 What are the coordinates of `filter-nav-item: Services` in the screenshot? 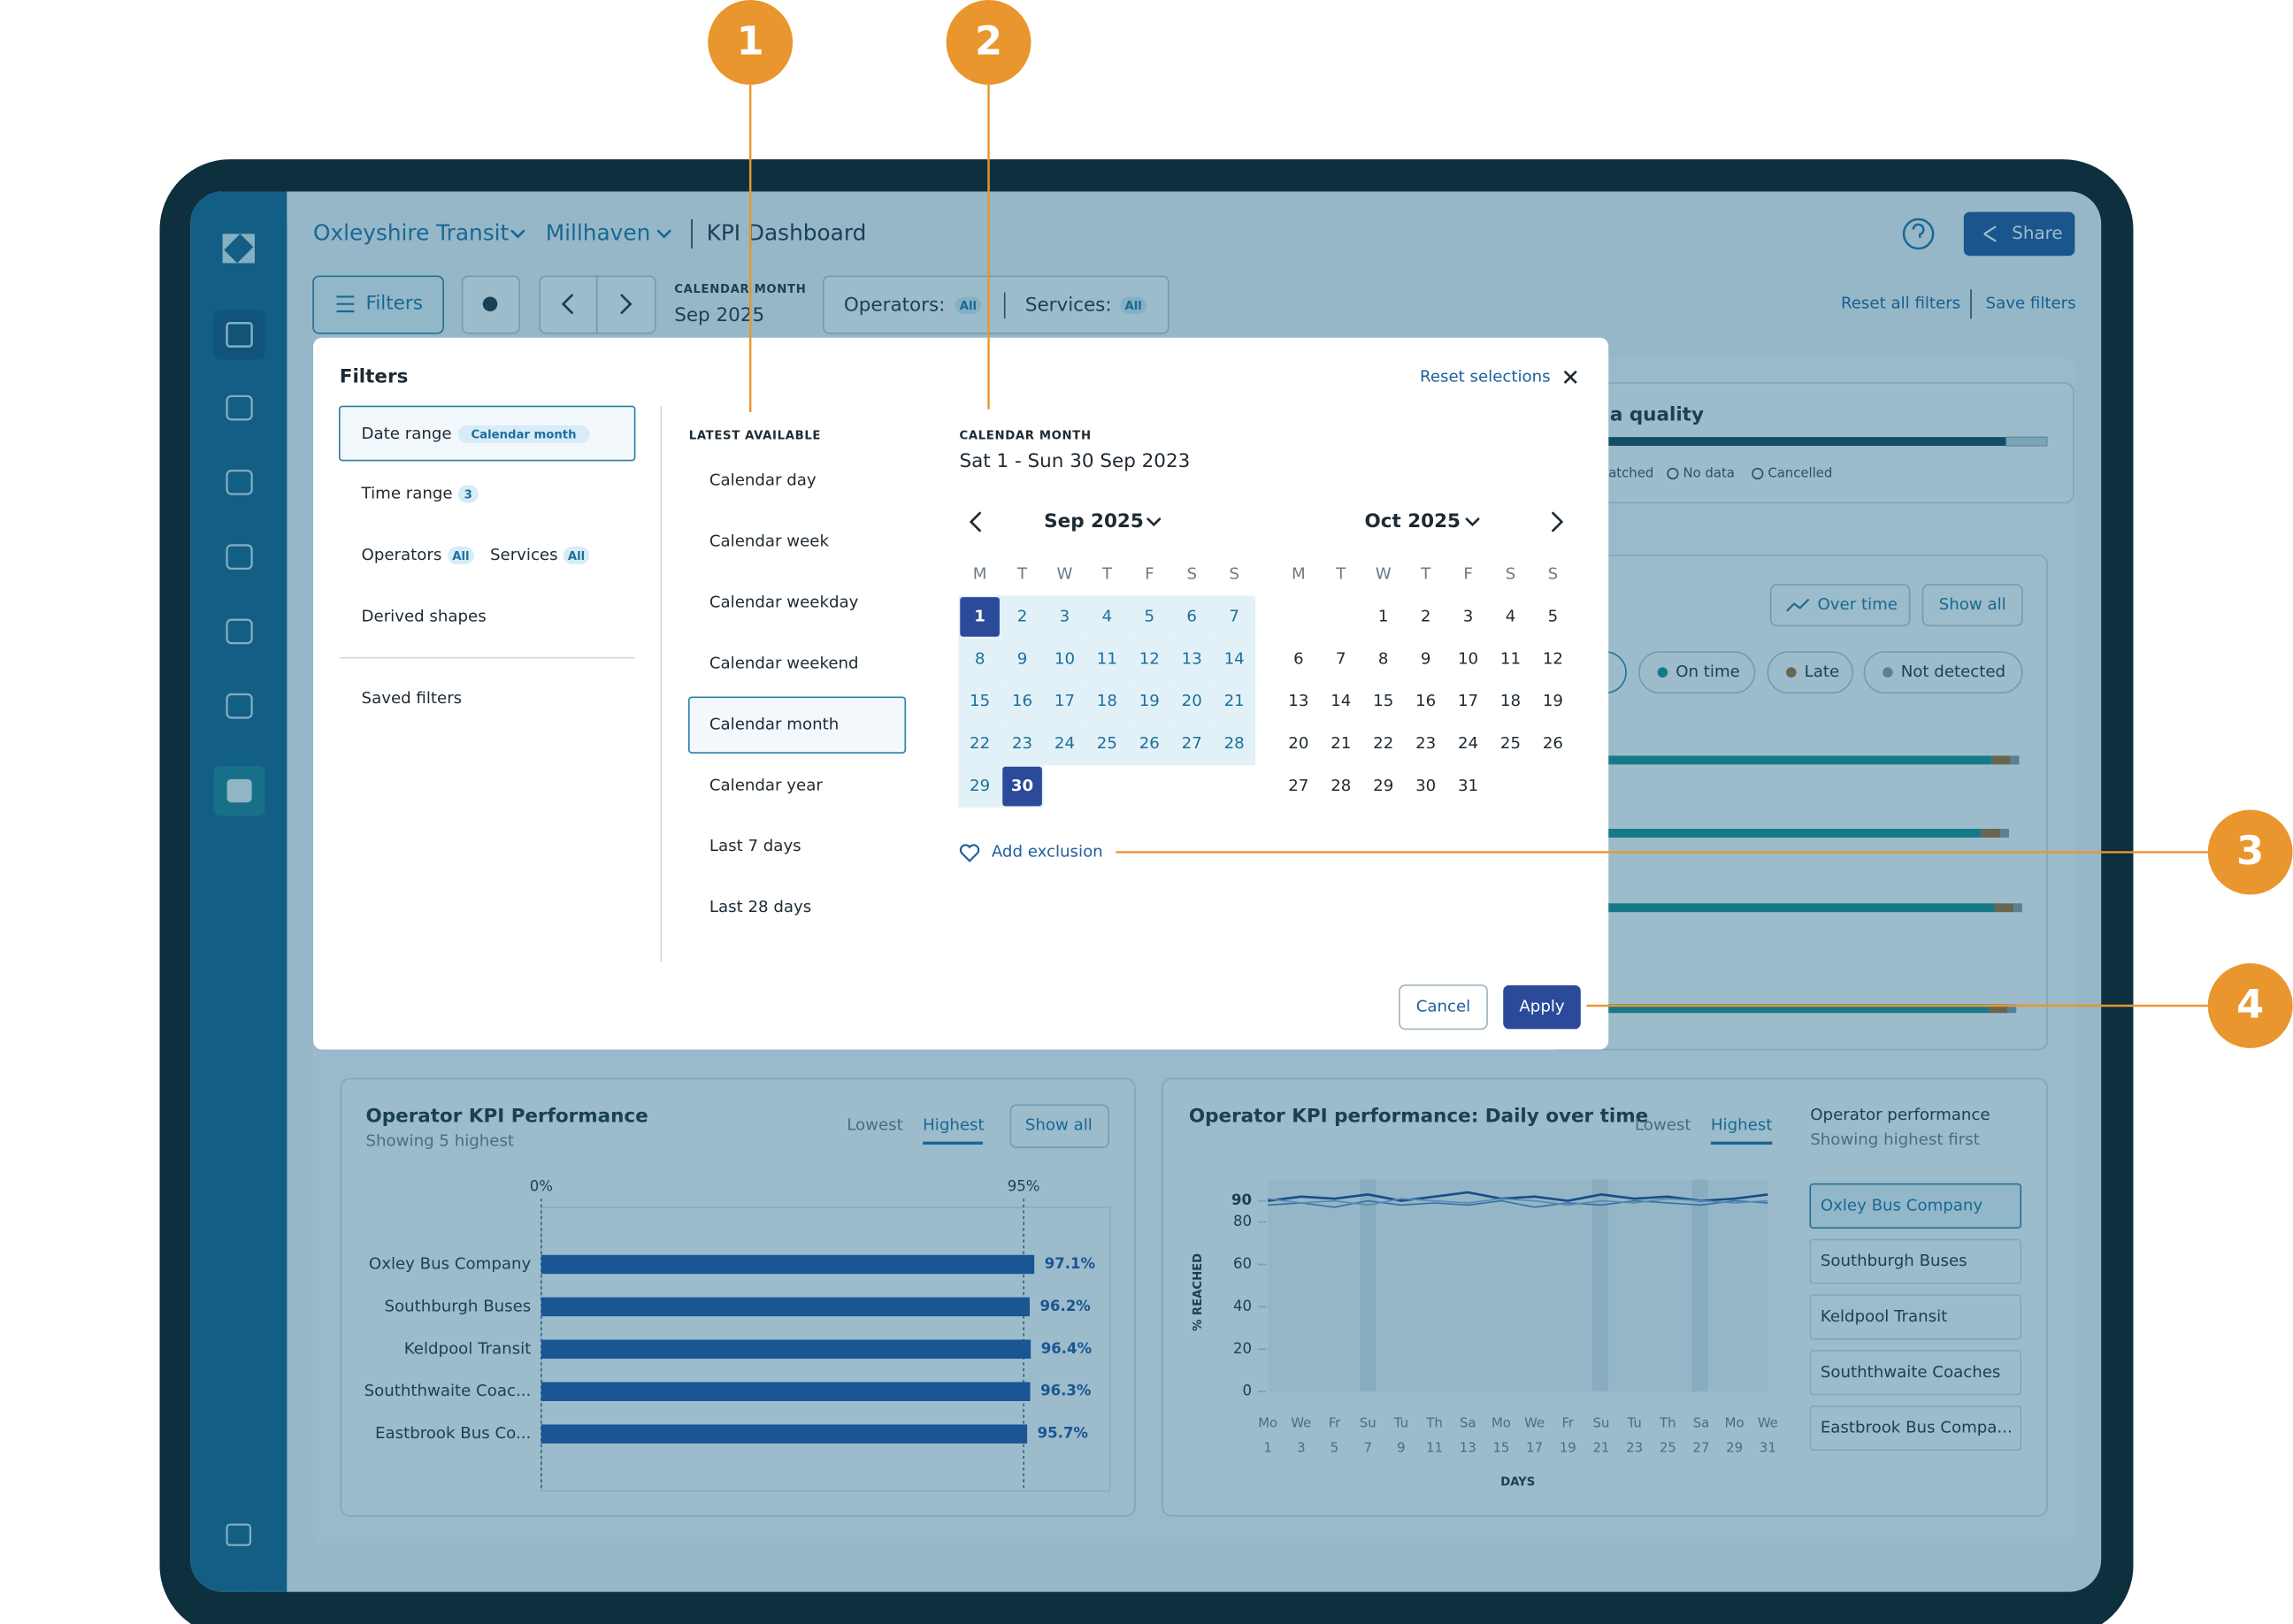 It's located at (524, 555).